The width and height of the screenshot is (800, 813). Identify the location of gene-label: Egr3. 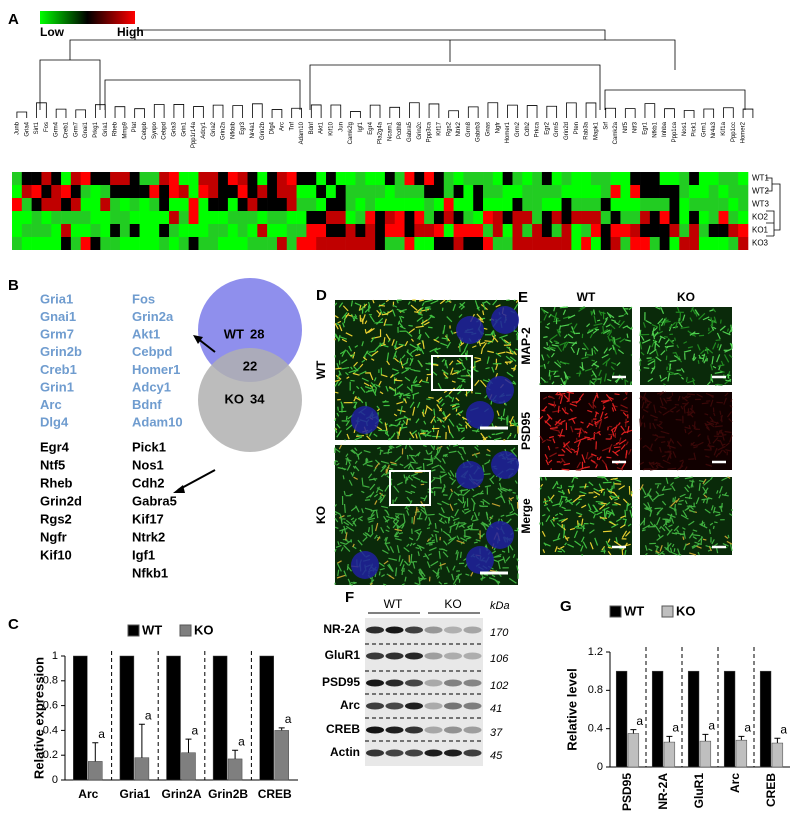
(243, 127).